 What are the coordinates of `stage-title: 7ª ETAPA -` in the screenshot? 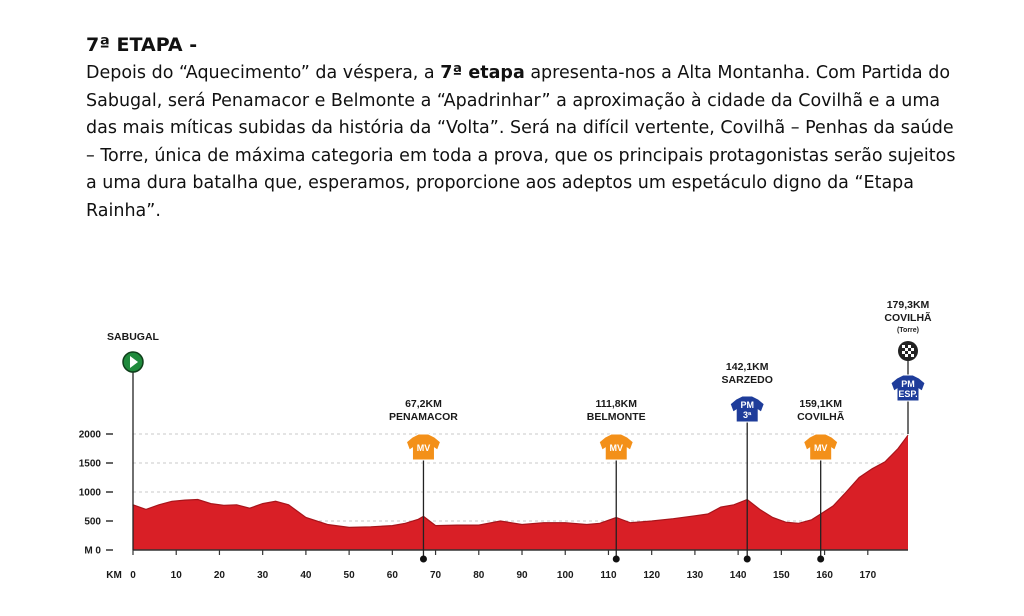 It's located at (142, 45).